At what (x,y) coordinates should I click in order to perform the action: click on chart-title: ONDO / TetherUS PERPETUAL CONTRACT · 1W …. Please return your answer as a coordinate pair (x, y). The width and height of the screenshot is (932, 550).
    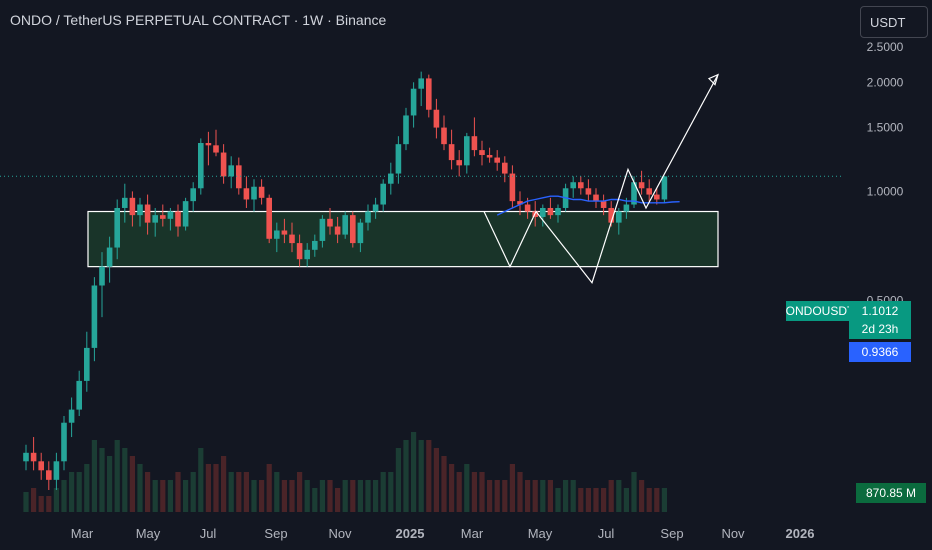
    Looking at the image, I should click on (198, 20).